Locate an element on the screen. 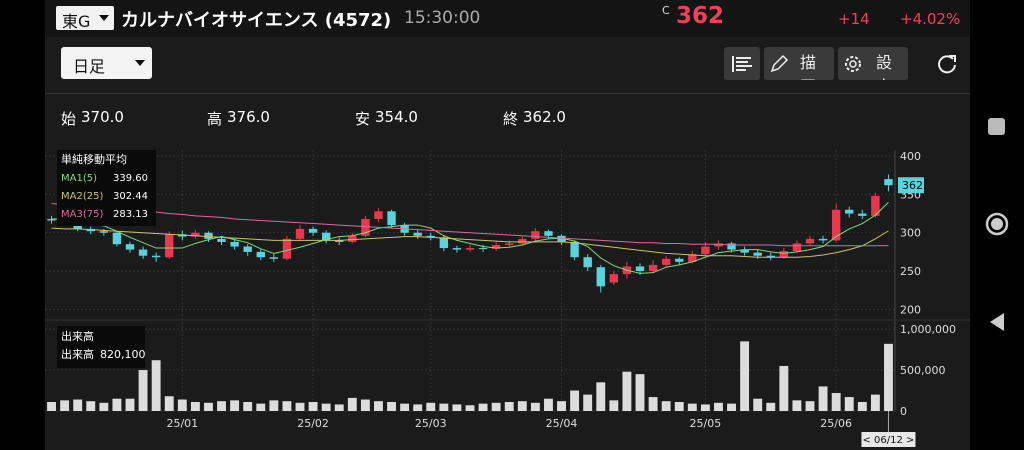 The image size is (1024, 450). change-percent: +4.02% is located at coordinates (930, 19).